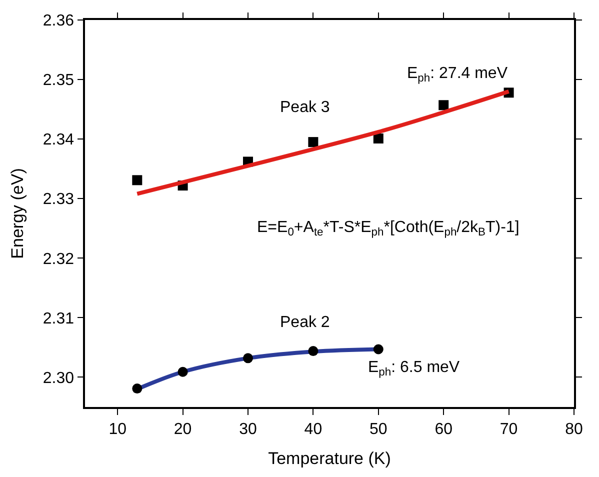 Image resolution: width=599 pixels, height=477 pixels. I want to click on y-tick-label: 2.30, so click(58, 378).